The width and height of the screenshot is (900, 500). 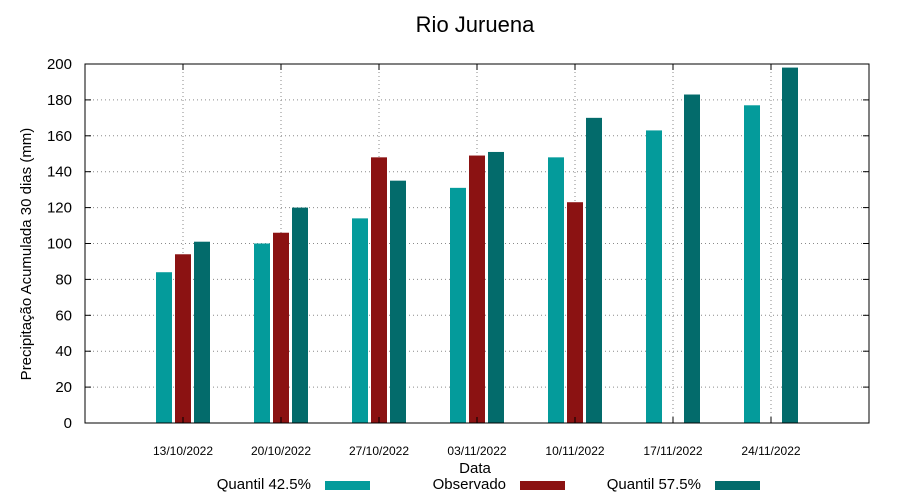 I want to click on y-tick-label: 0, so click(x=68, y=423).